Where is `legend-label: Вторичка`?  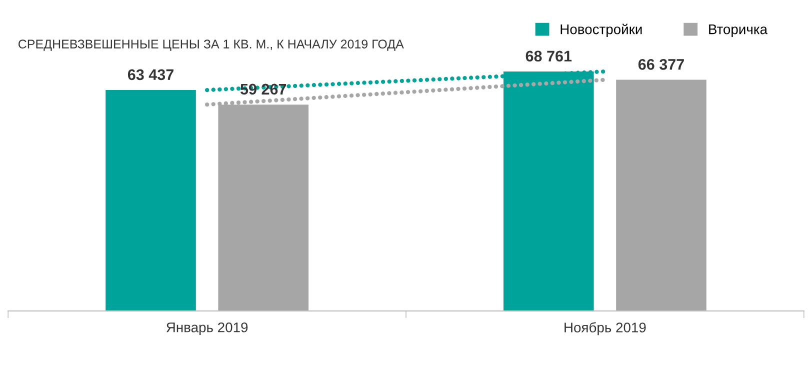 legend-label: Вторичка is located at coordinates (738, 30).